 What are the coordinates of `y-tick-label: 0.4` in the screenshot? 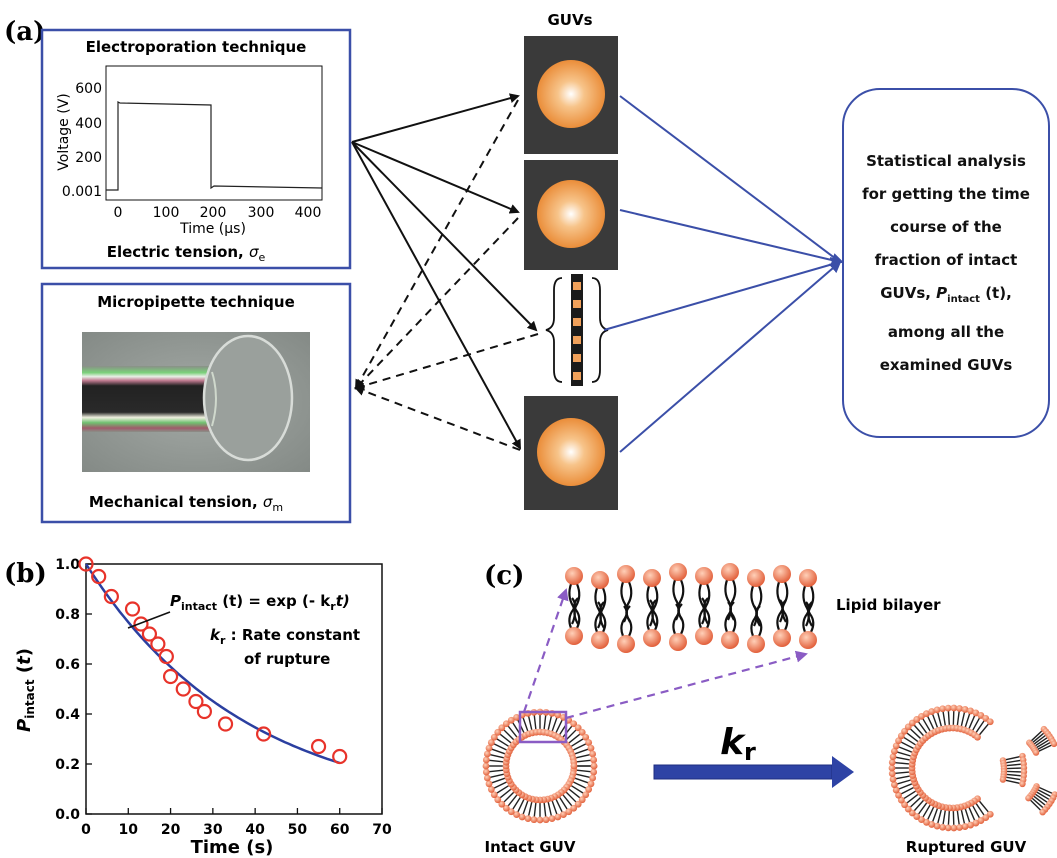 It's located at (67, 715).